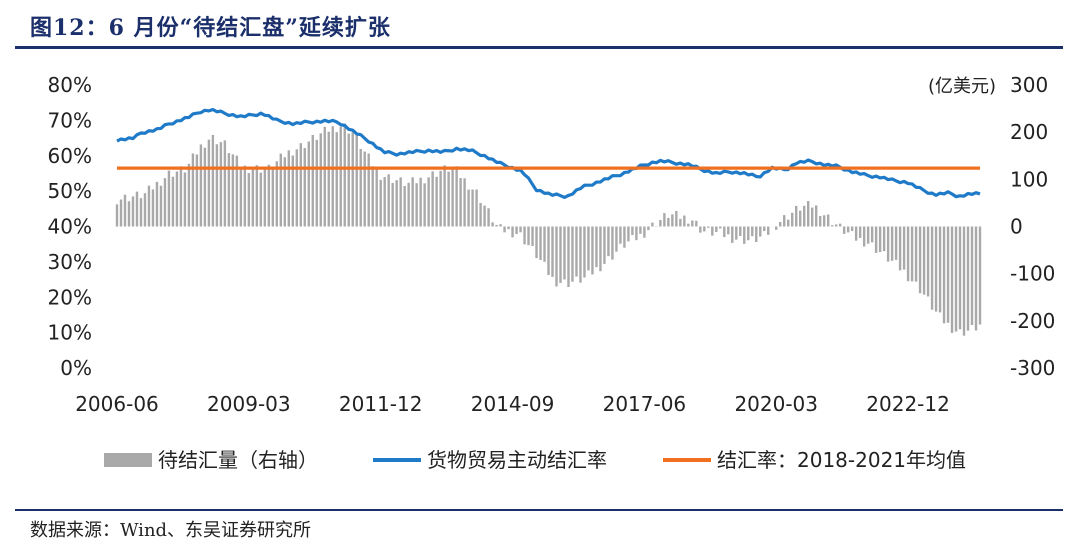 This screenshot has width=1080, height=553. Describe the element at coordinates (548, 153) in the screenshot. I see `line-goods-trade-settlement-rate` at that location.